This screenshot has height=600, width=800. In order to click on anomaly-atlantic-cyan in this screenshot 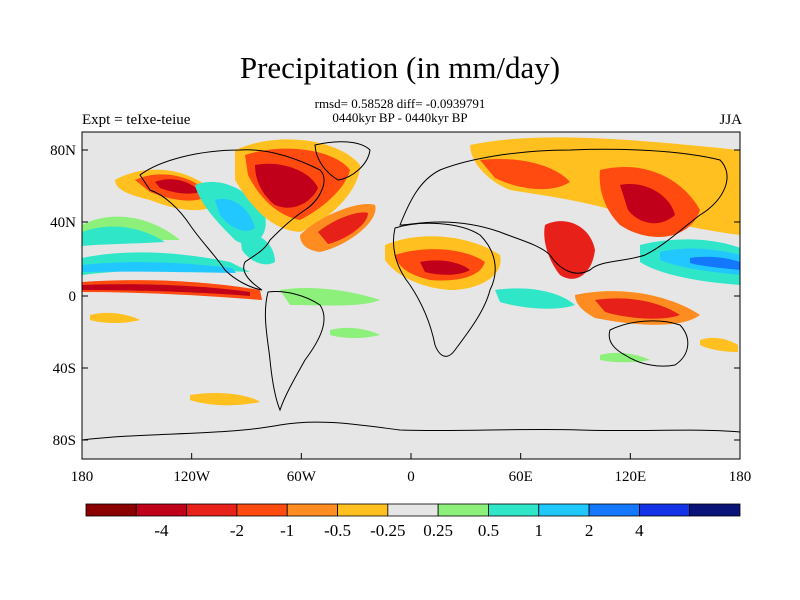, I will do `click(257, 249)`.